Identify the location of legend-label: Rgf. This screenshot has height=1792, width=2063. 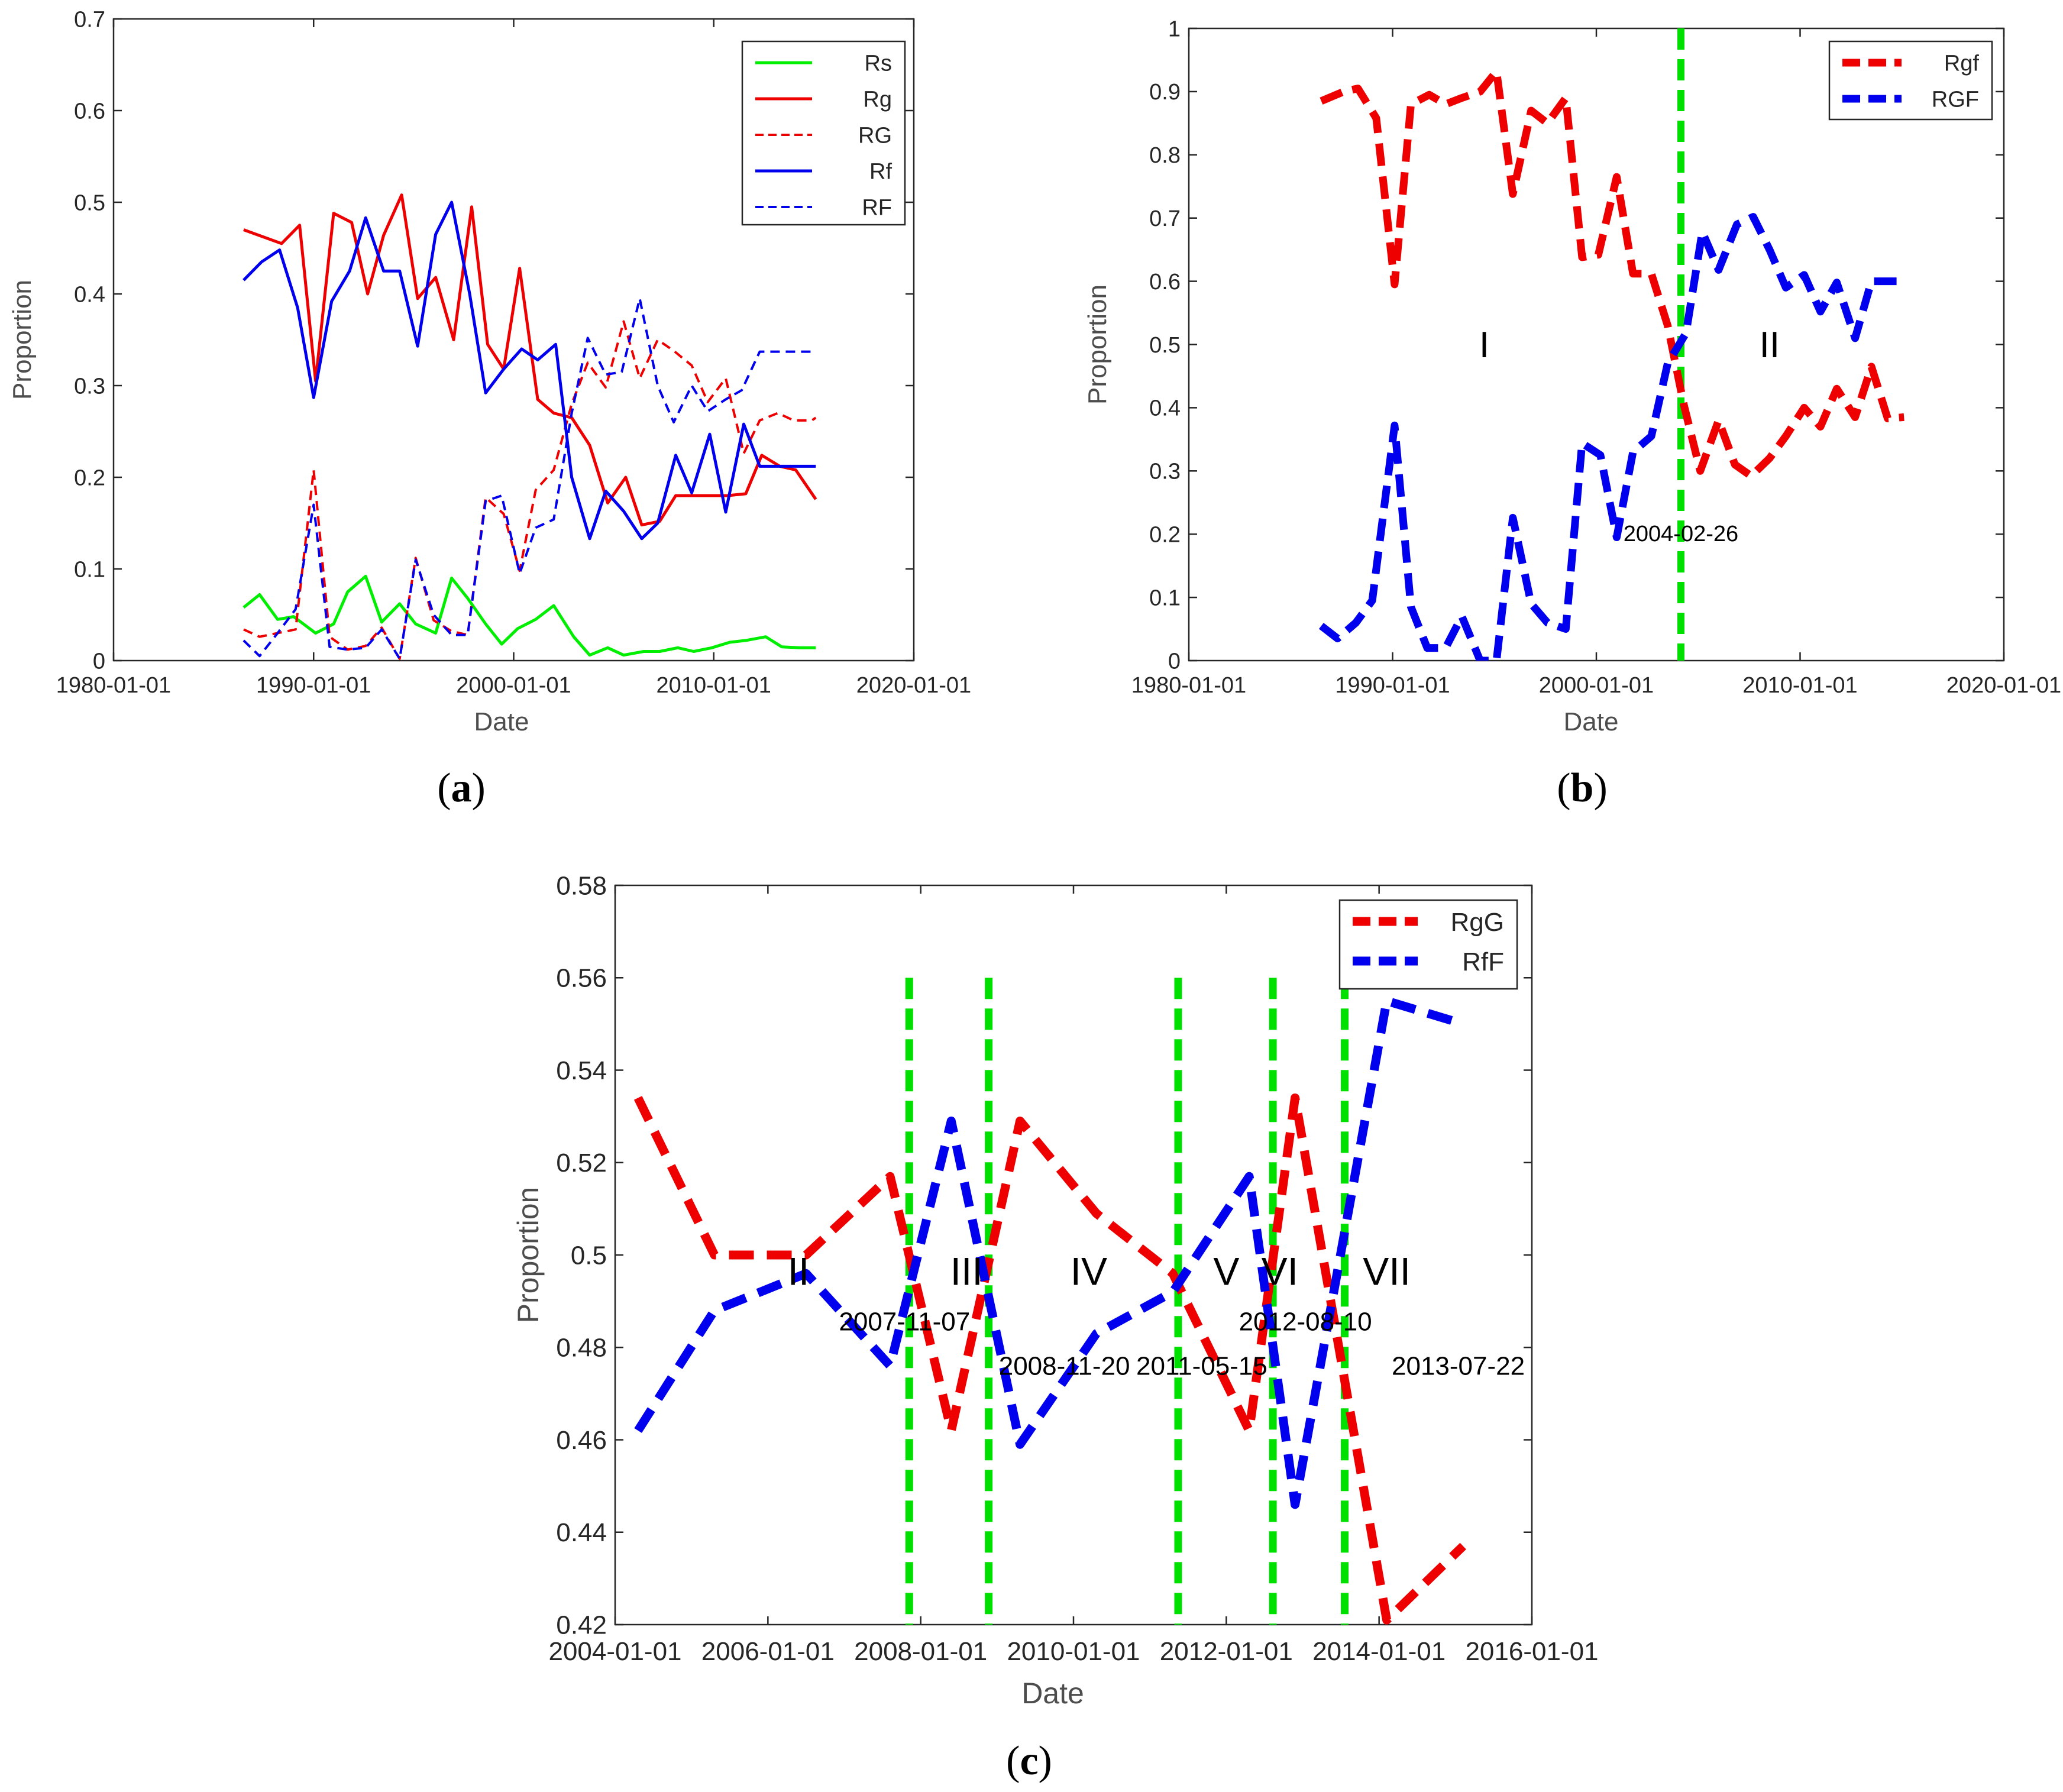
(1962, 63).